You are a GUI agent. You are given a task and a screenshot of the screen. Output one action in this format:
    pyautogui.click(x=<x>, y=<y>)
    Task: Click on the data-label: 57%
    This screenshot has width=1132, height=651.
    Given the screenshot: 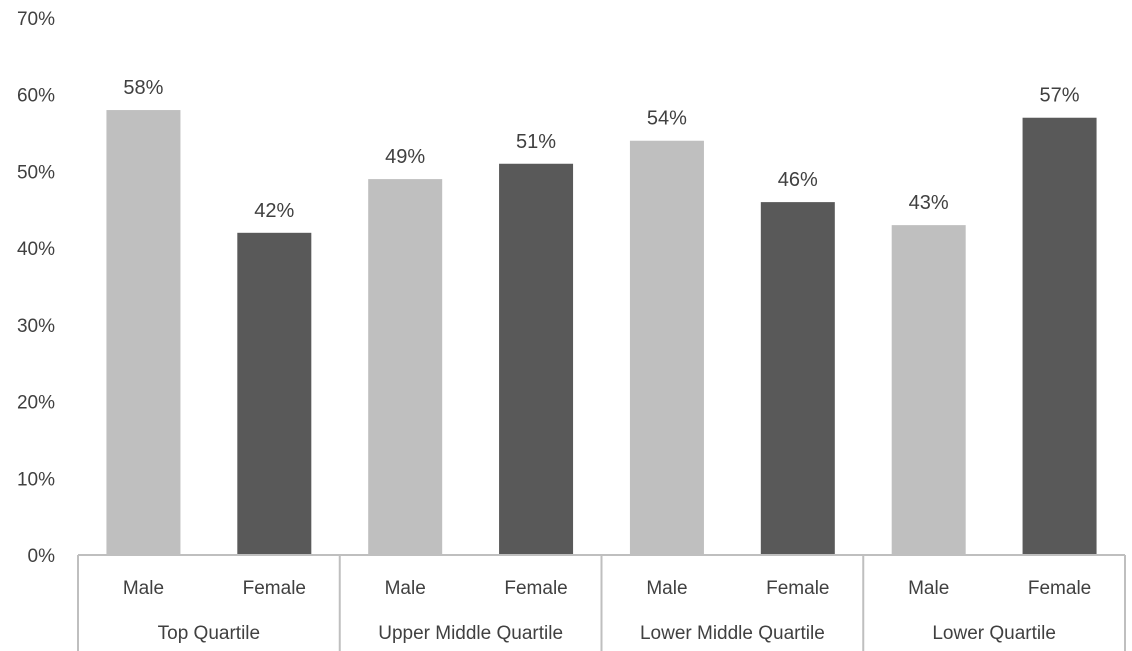 What is the action you would take?
    pyautogui.click(x=1060, y=96)
    